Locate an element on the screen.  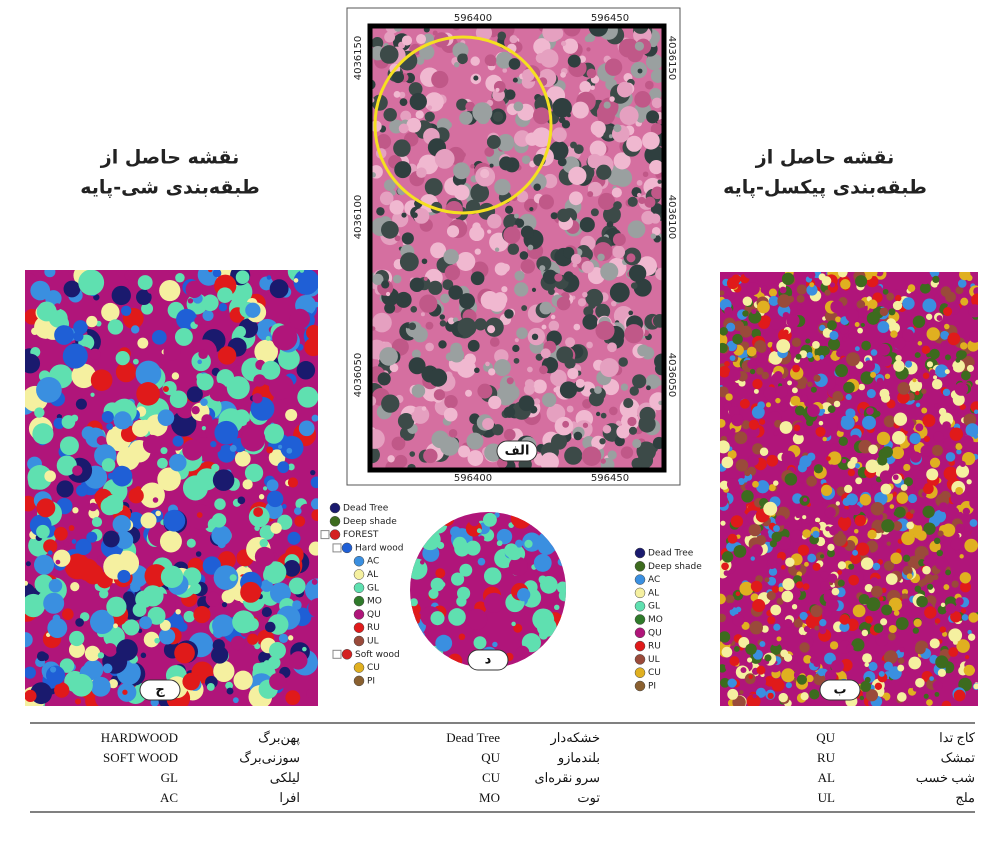
table-cell: GL is located at coordinates (169, 777).